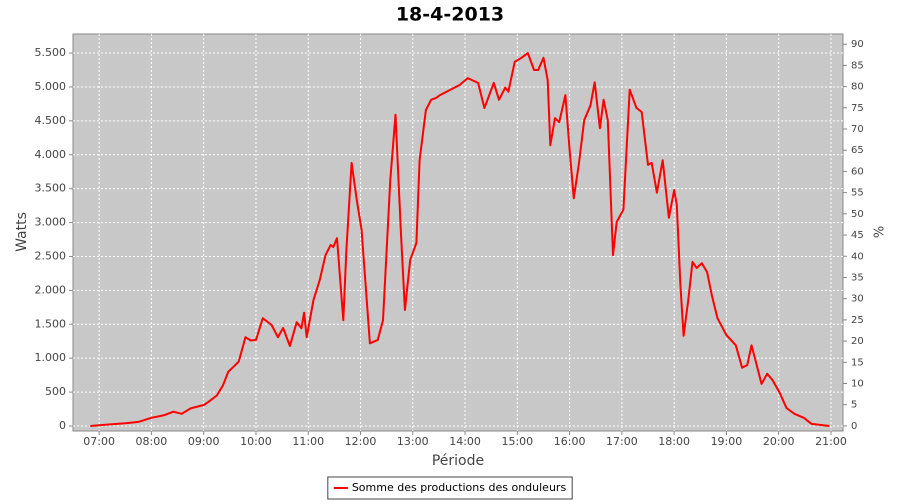 This screenshot has width=900, height=504. Describe the element at coordinates (779, 441) in the screenshot. I see `x-tick-label: 20:00` at that location.